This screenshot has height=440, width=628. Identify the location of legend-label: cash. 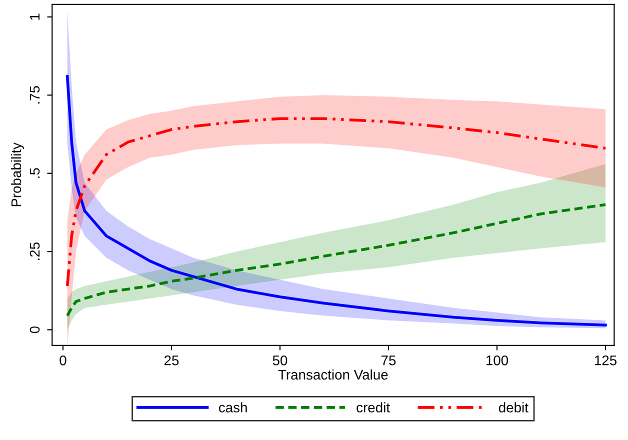
(232, 407).